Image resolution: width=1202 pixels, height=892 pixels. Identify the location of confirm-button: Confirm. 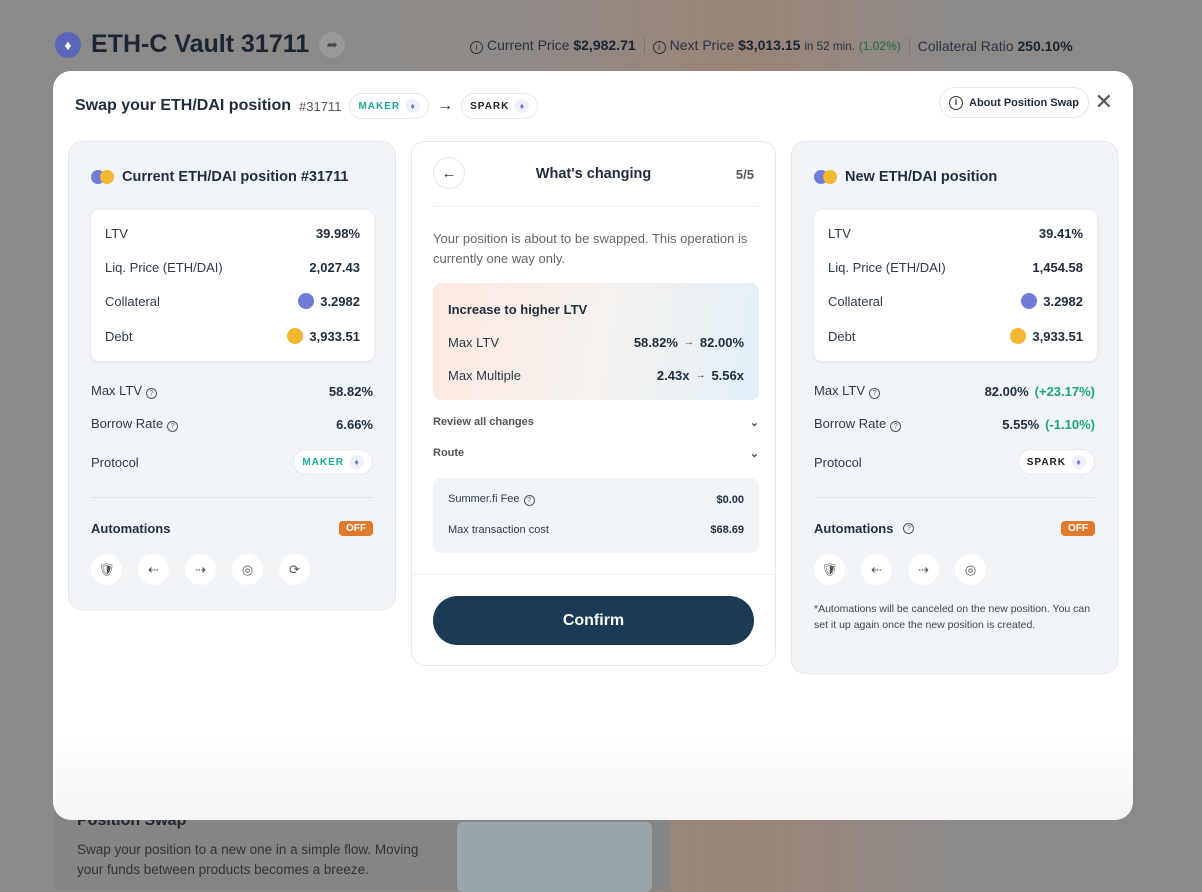
(593, 620).